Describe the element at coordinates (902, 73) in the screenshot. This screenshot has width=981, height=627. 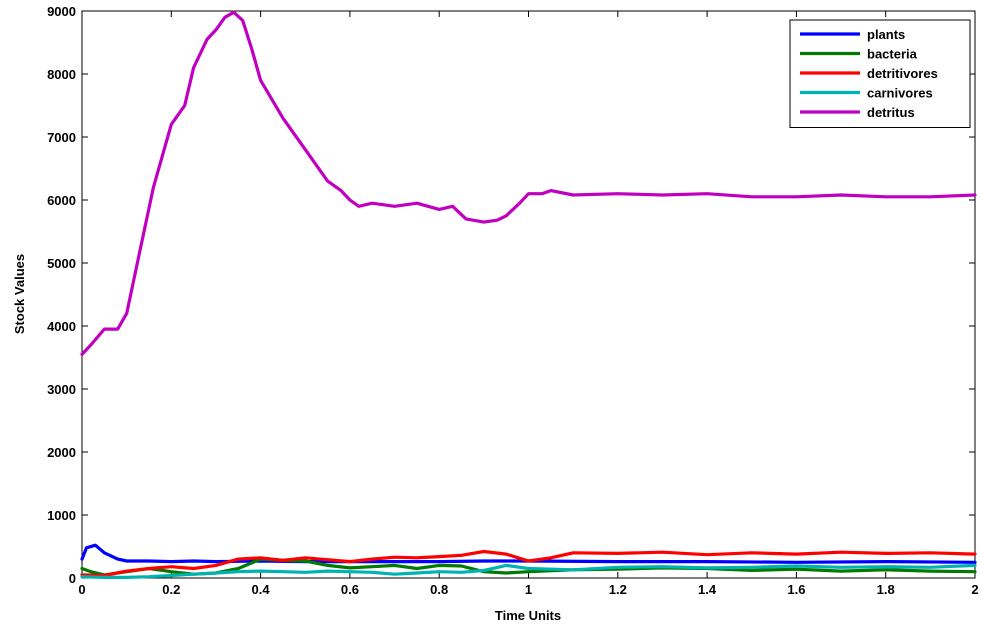
I see `legend-label-detritivores: detritivores` at that location.